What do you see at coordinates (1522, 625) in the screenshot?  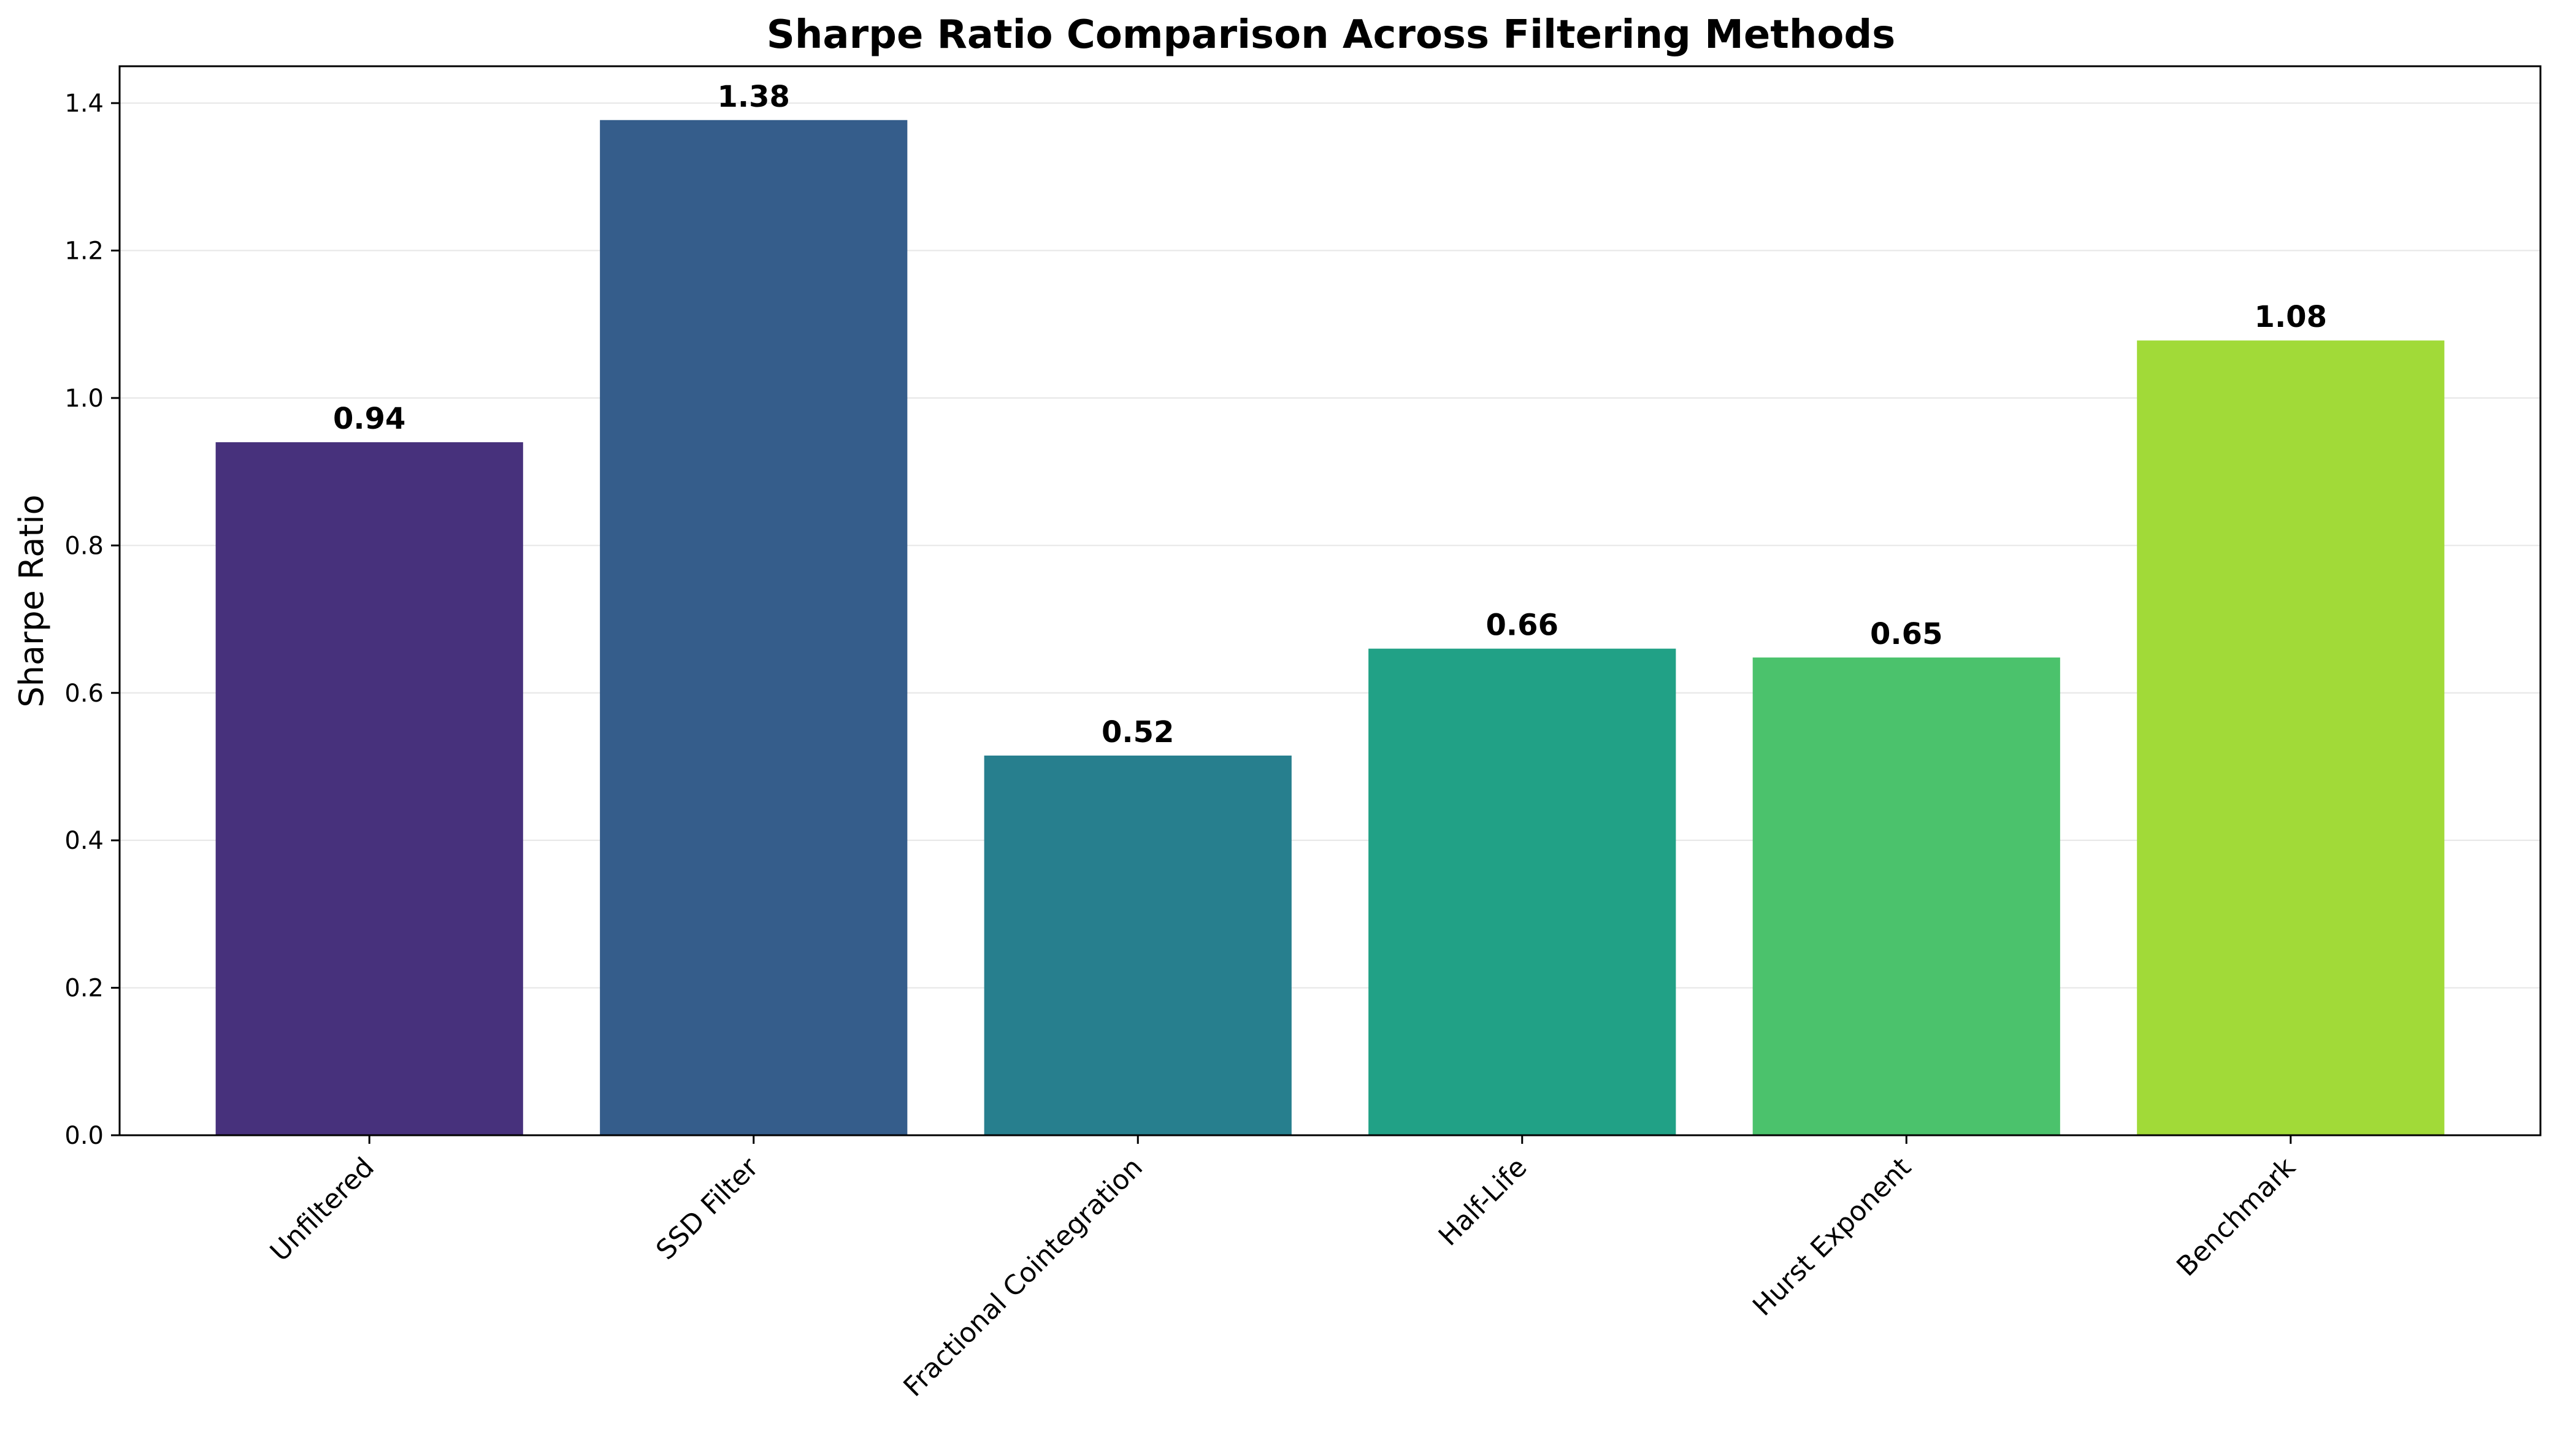 I see `bar-value-label: 0.66` at bounding box center [1522, 625].